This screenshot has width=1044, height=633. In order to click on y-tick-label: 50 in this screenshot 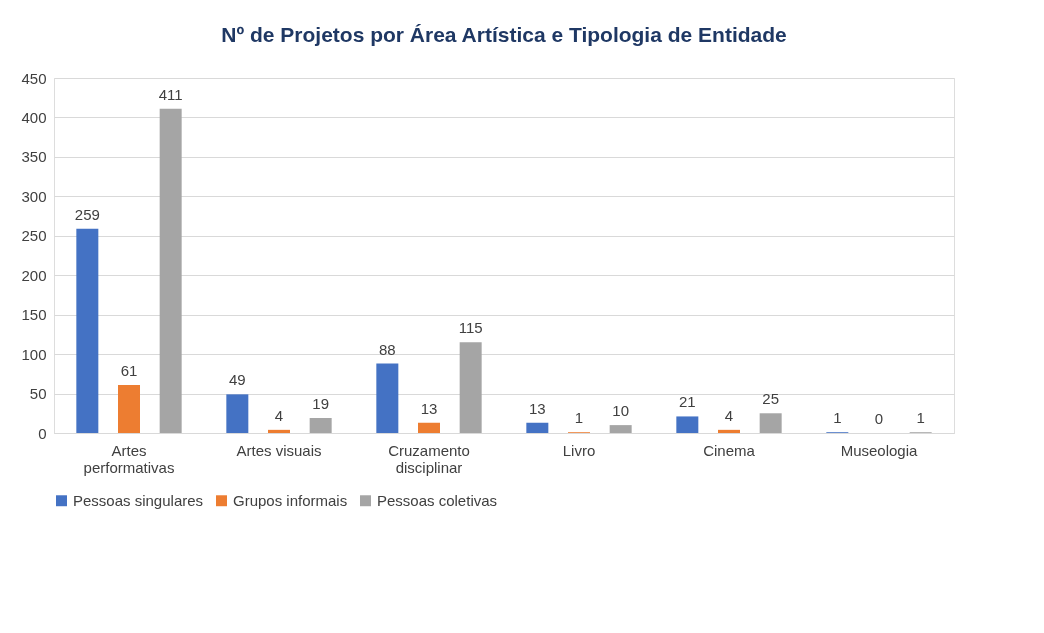, I will do `click(38, 394)`.